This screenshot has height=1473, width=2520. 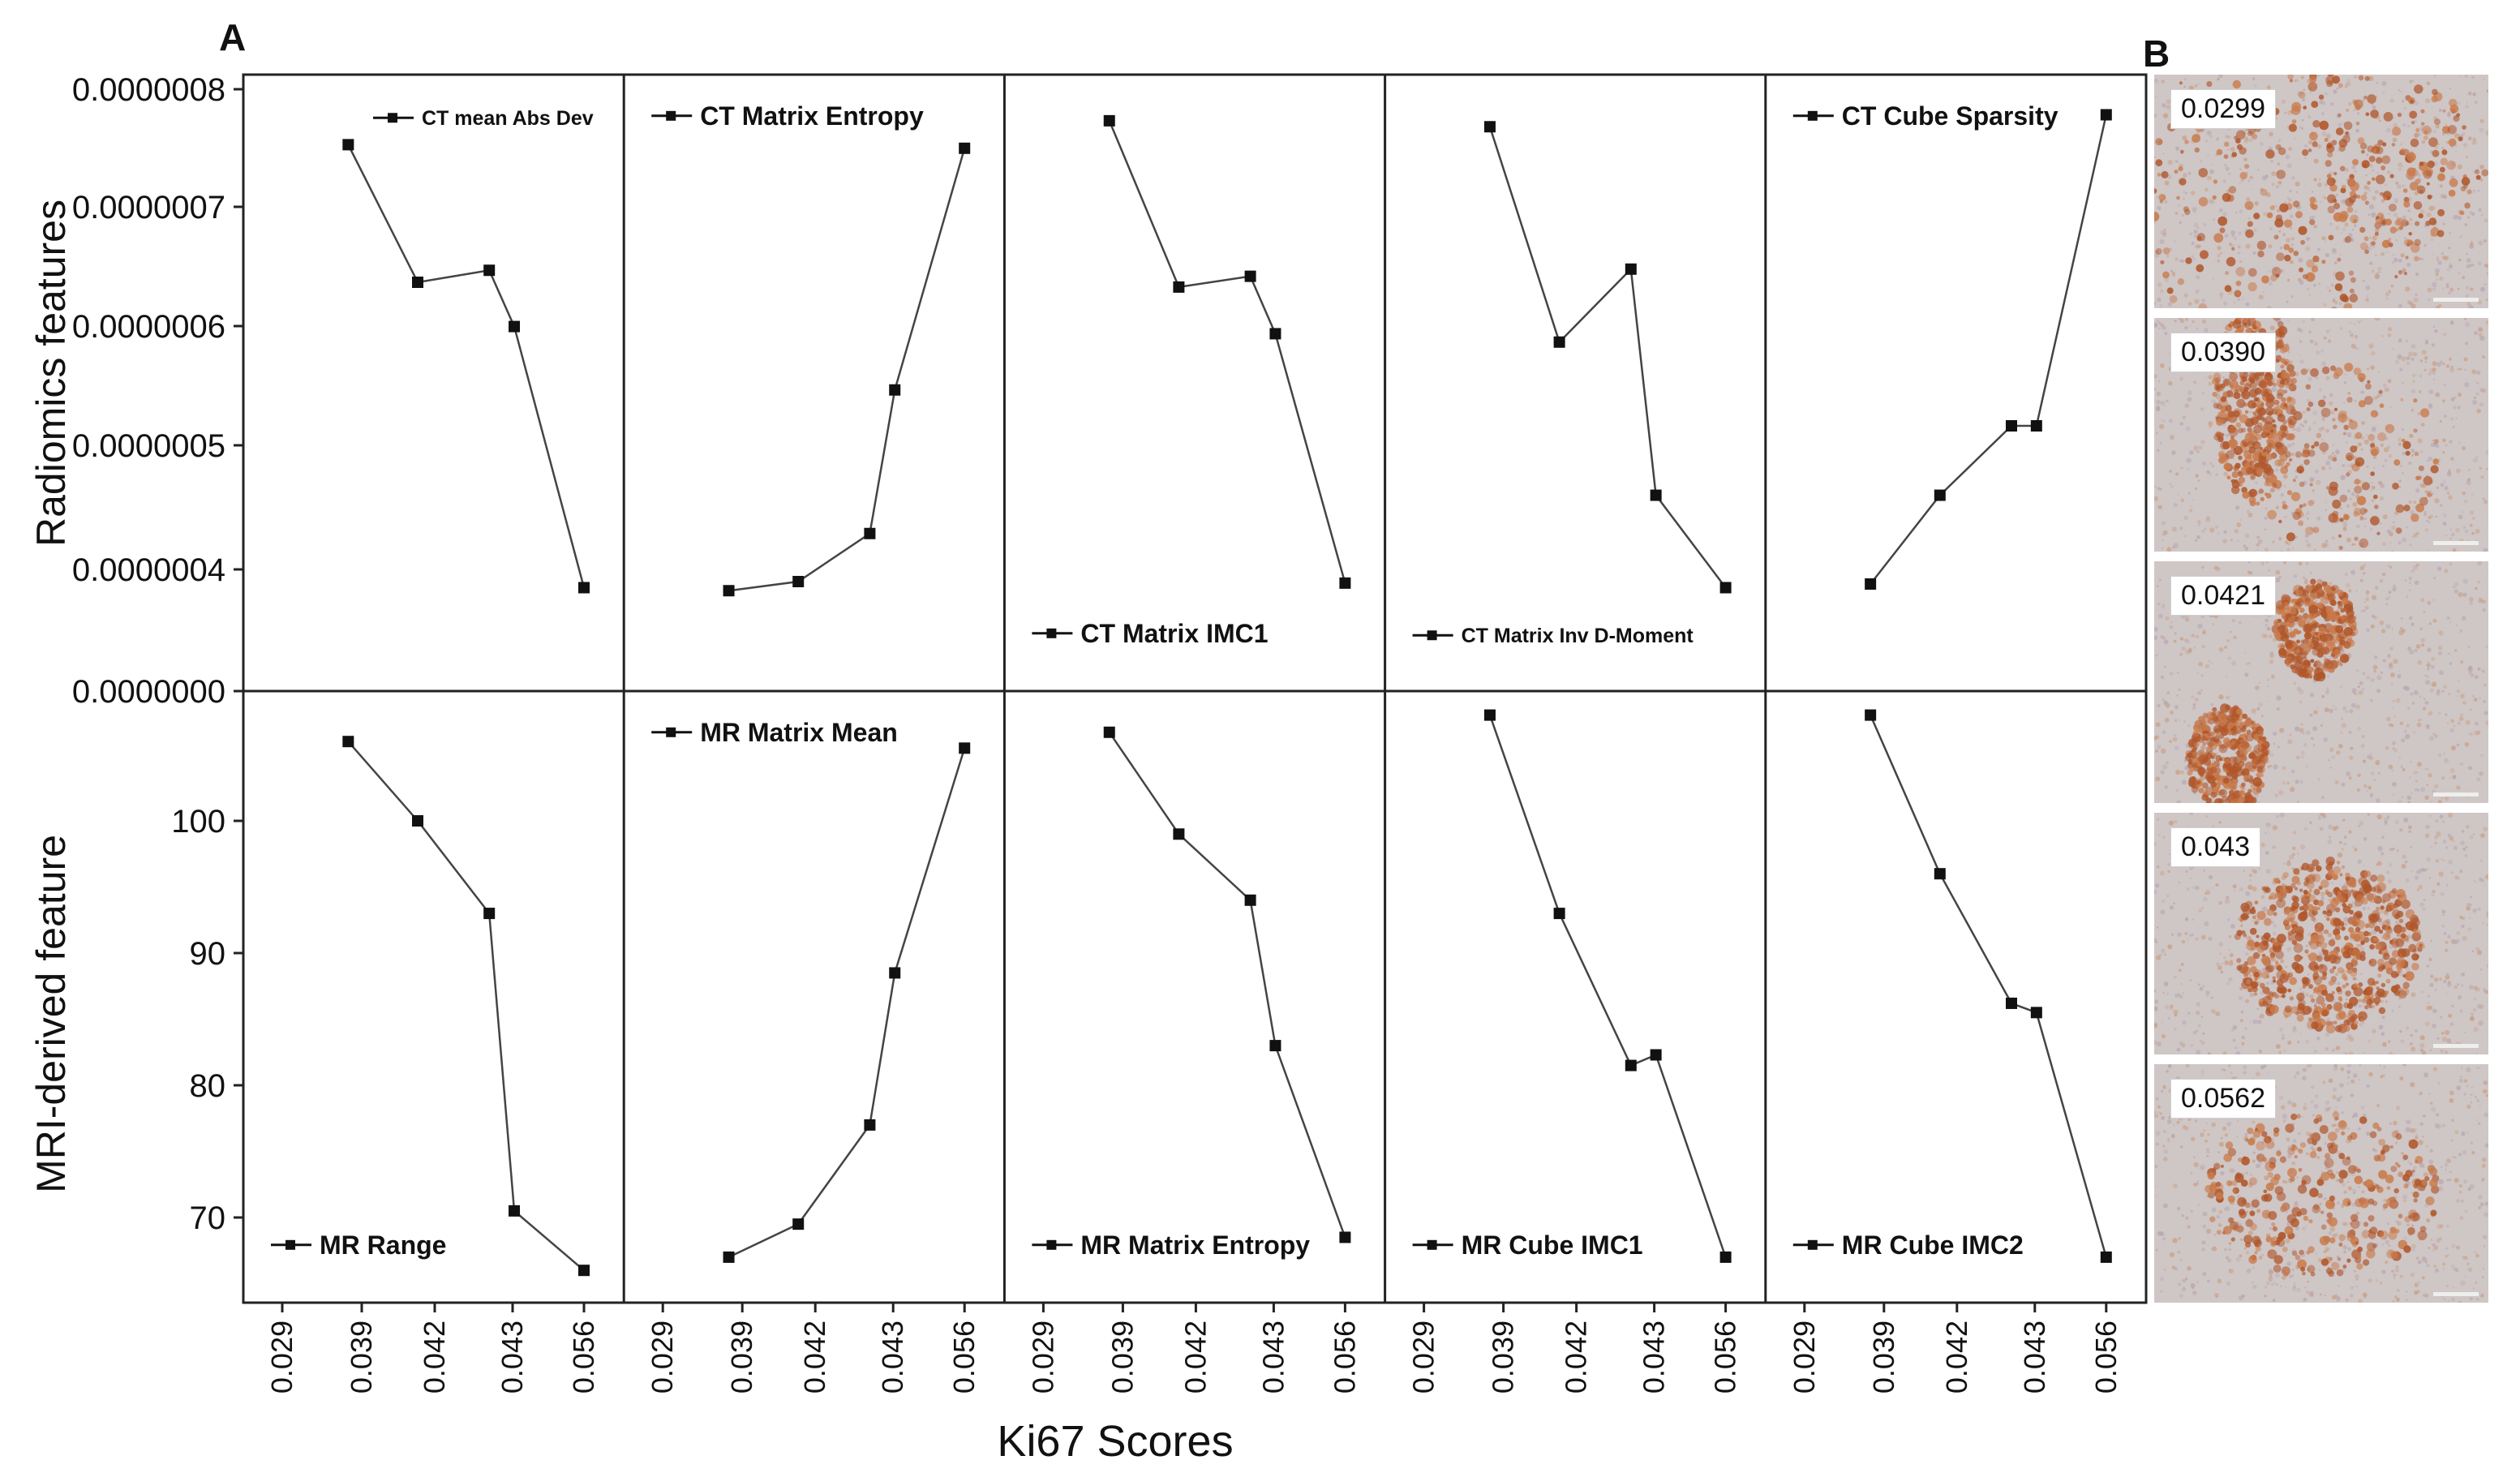 What do you see at coordinates (2321, 435) in the screenshot?
I see `micrograph-2: 0.0390` at bounding box center [2321, 435].